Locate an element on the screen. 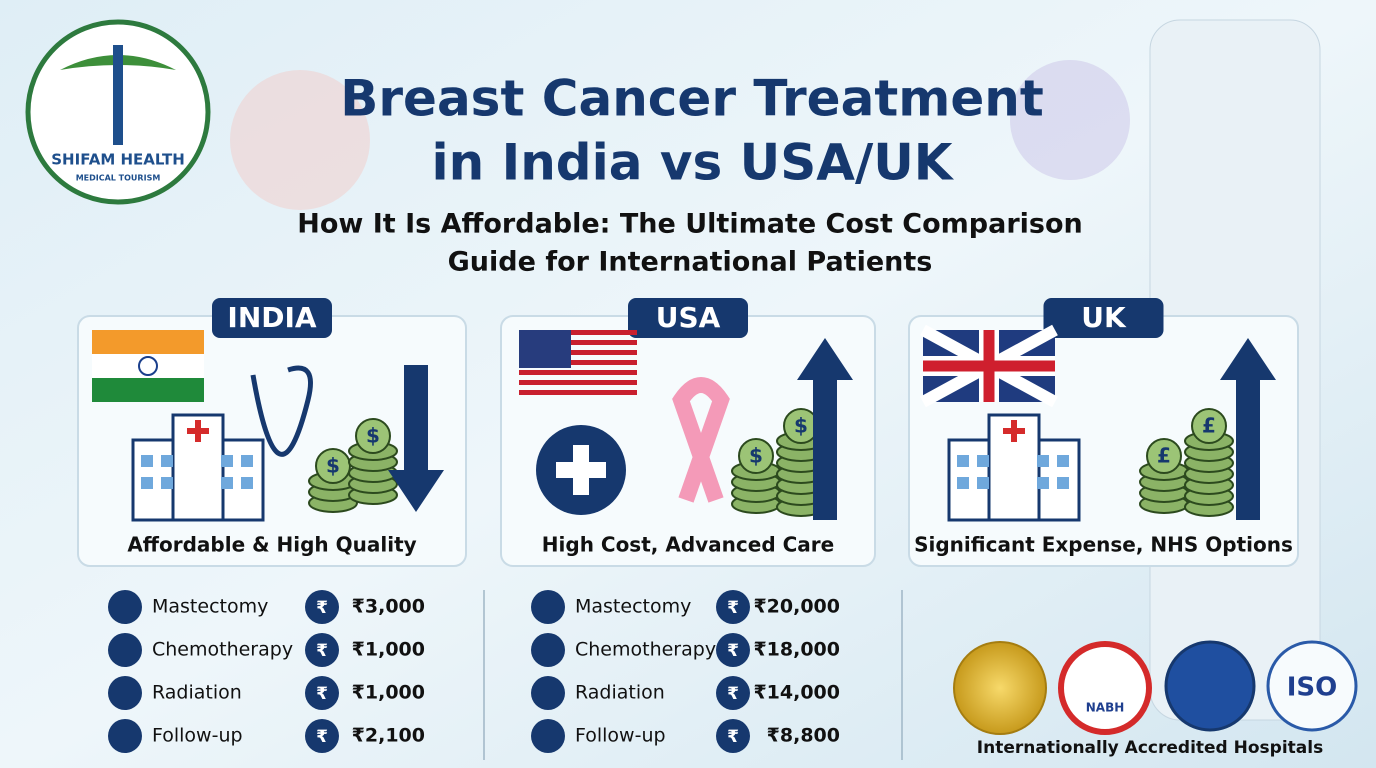  badge-label: NABH is located at coordinates (1105, 708).